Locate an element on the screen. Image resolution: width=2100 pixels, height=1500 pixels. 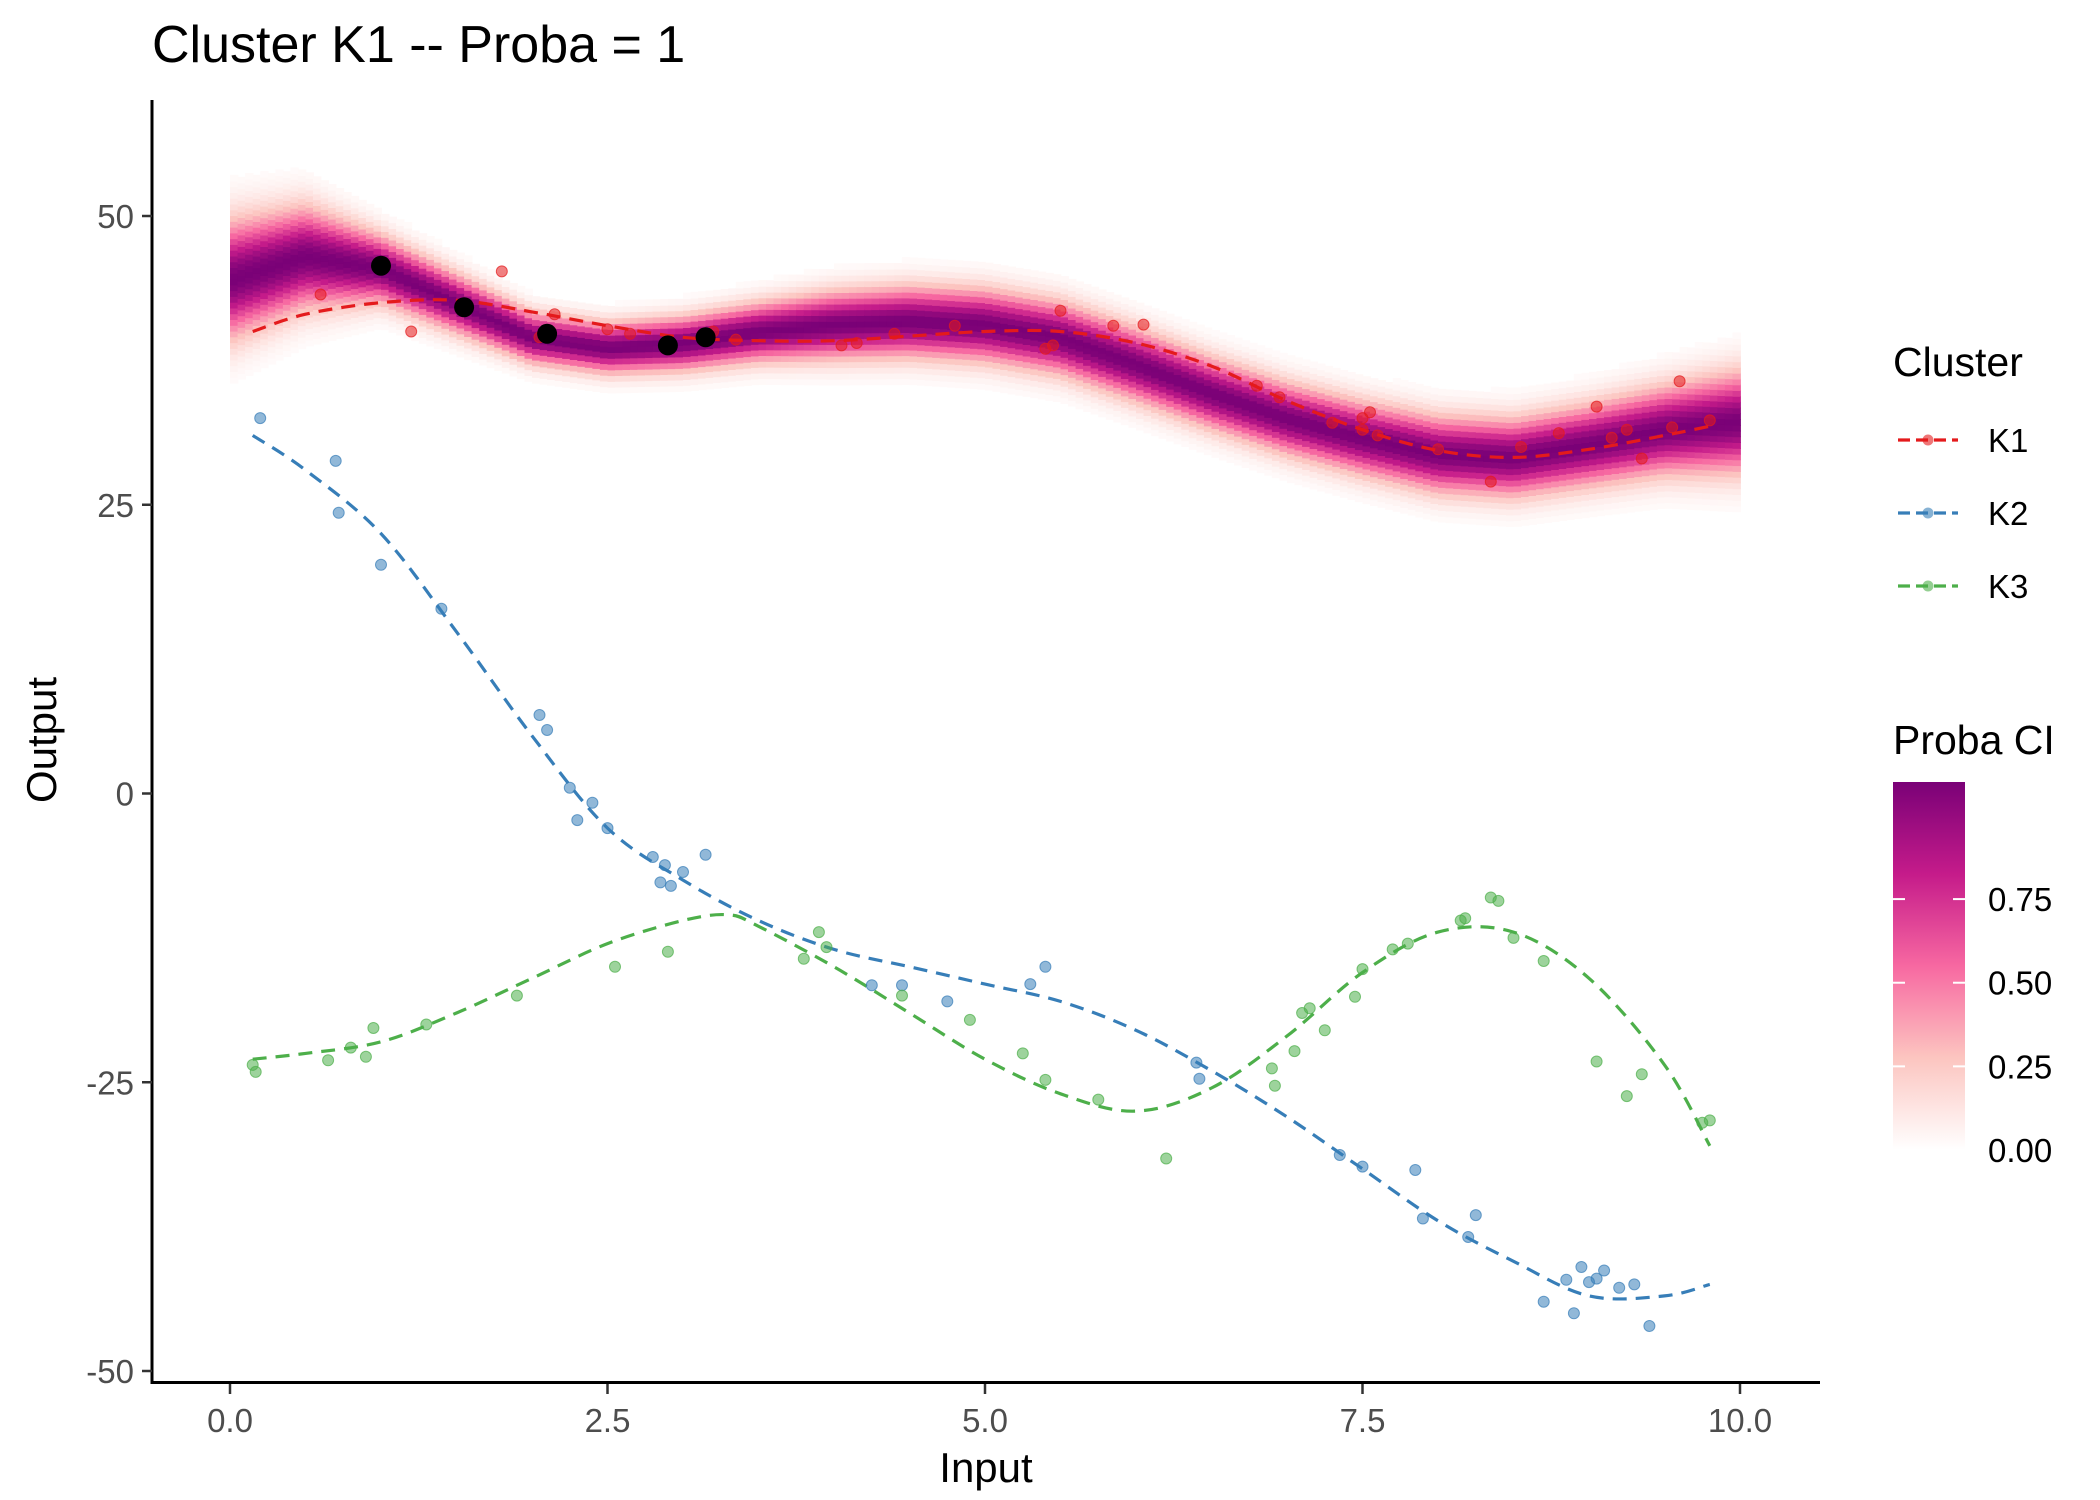
data-point-k2 is located at coordinates (1573, 1313).